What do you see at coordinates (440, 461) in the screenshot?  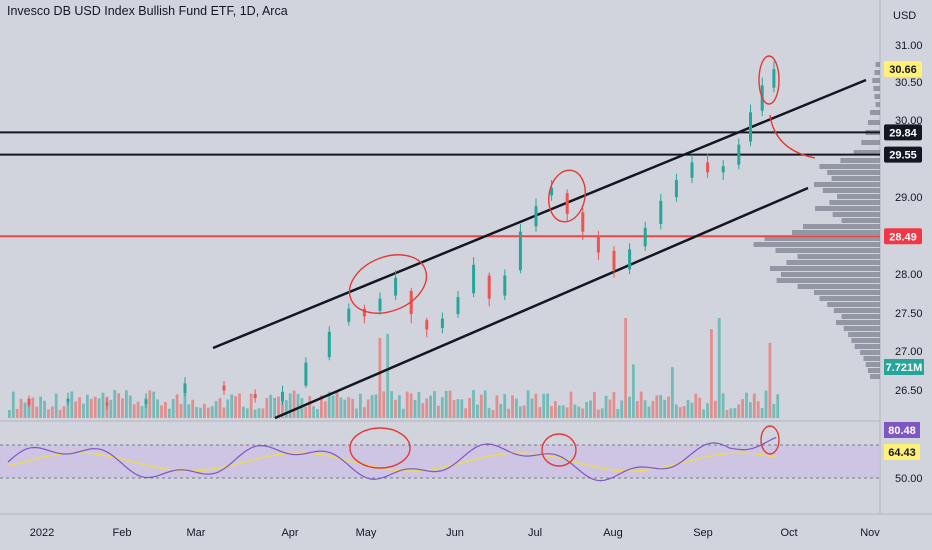 I see `rsi-band` at bounding box center [440, 461].